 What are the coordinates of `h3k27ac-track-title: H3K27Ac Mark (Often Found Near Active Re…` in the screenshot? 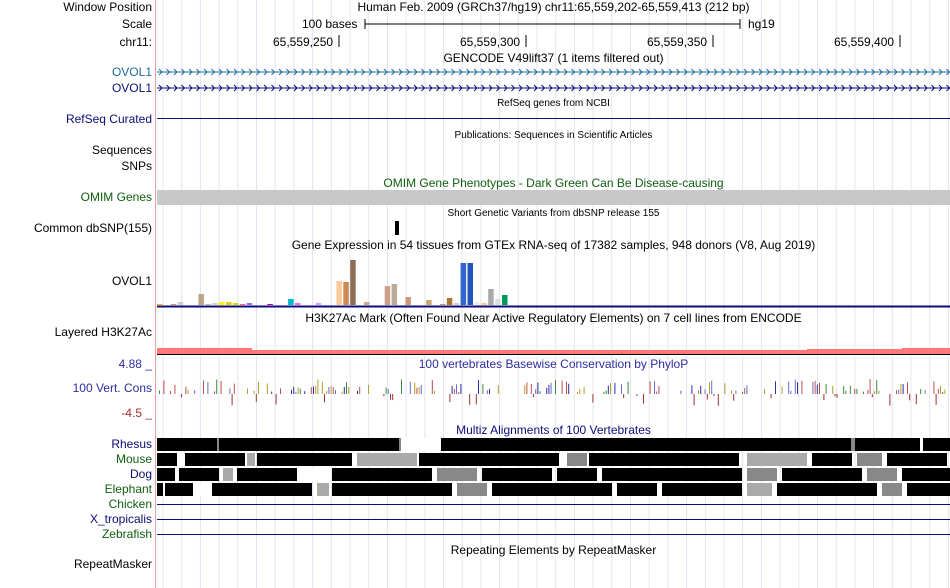 It's located at (553, 318).